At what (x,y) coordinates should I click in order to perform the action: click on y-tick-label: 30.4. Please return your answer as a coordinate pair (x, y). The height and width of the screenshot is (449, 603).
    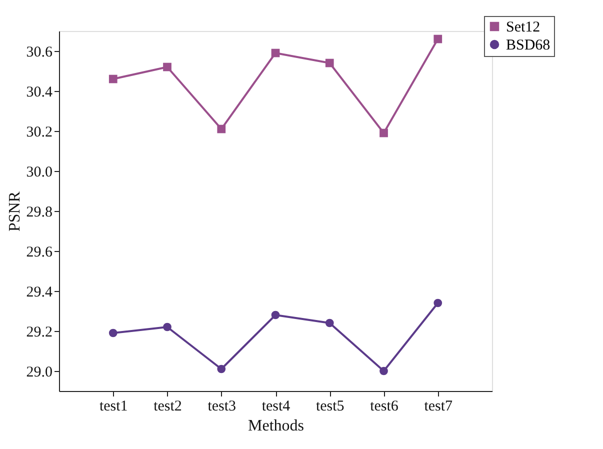
    Looking at the image, I should click on (39, 92).